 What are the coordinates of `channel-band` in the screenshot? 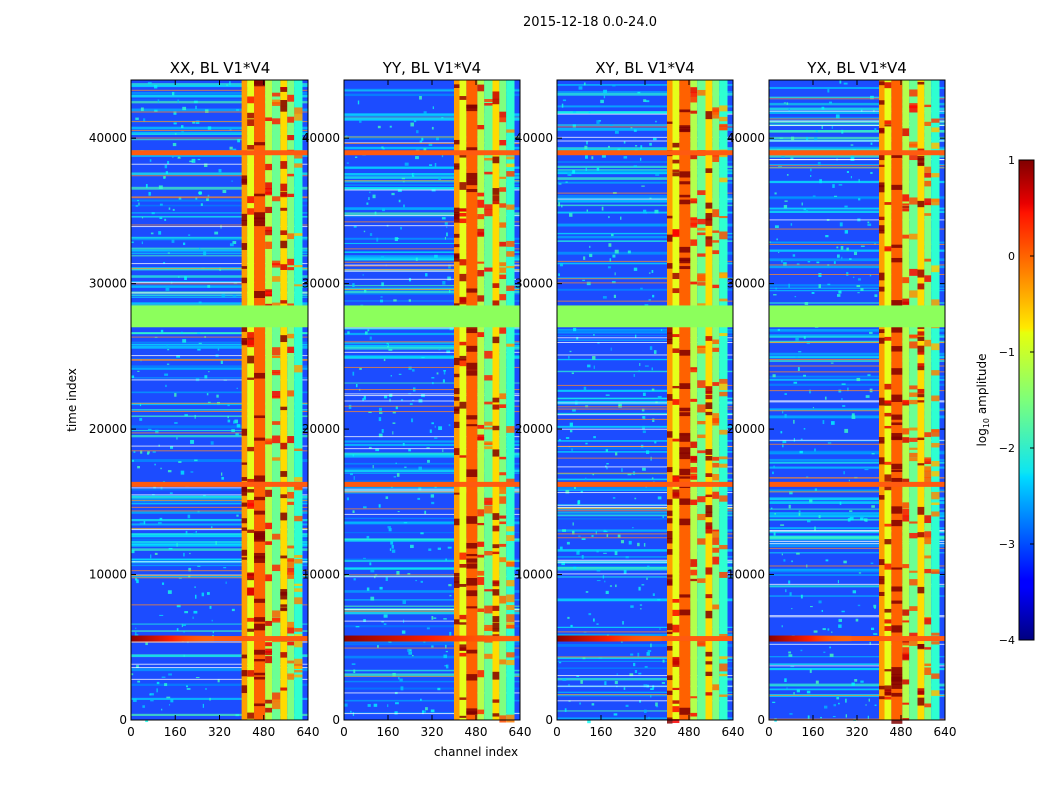 It's located at (888, 400).